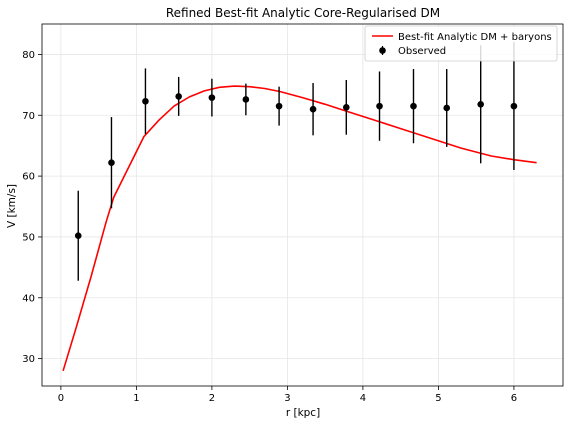 The height and width of the screenshot is (424, 568). What do you see at coordinates (12, 206) in the screenshot?
I see `y-axis-label: V [km/s]` at bounding box center [12, 206].